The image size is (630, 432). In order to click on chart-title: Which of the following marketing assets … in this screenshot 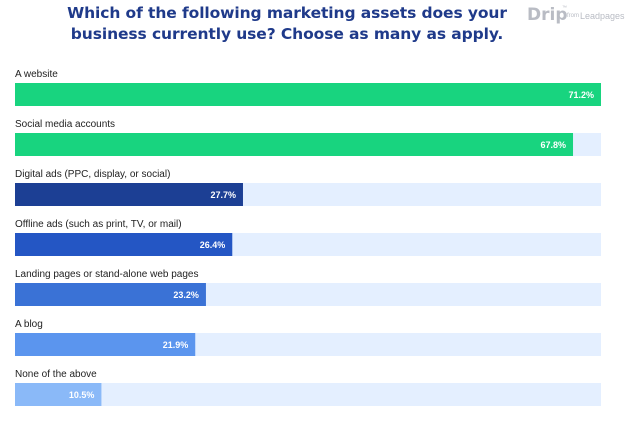, I will do `click(287, 24)`.